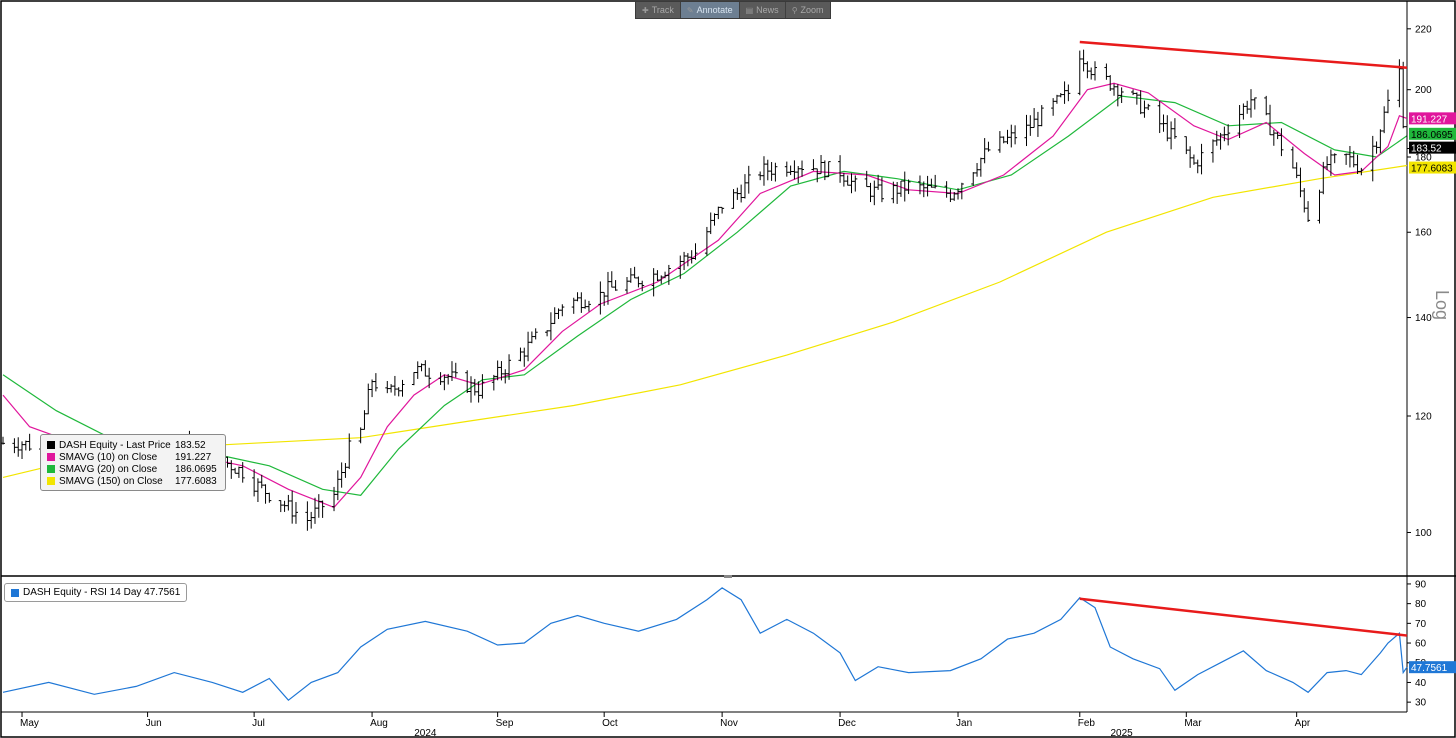 The width and height of the screenshot is (1456, 738). What do you see at coordinates (108, 469) in the screenshot?
I see `legend-label: SMAVG (20) on Close` at bounding box center [108, 469].